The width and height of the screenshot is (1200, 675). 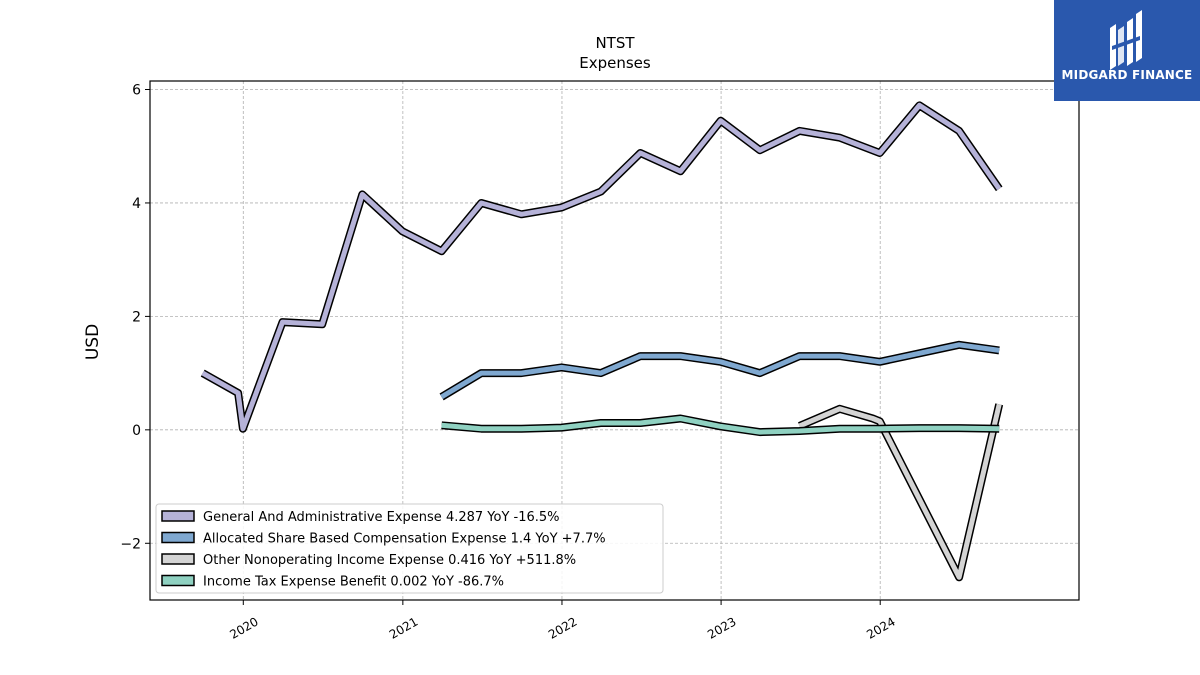 What do you see at coordinates (136, 431) in the screenshot?
I see `y-tick-label: 0` at bounding box center [136, 431].